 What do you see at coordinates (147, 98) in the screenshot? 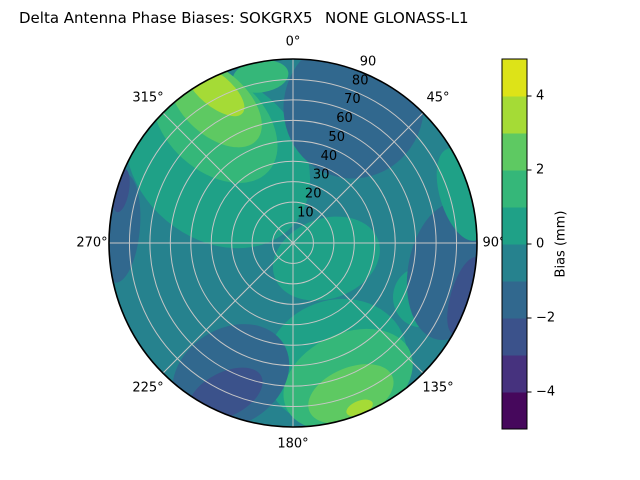
I see `angular-tick-label: 315°` at bounding box center [147, 98].